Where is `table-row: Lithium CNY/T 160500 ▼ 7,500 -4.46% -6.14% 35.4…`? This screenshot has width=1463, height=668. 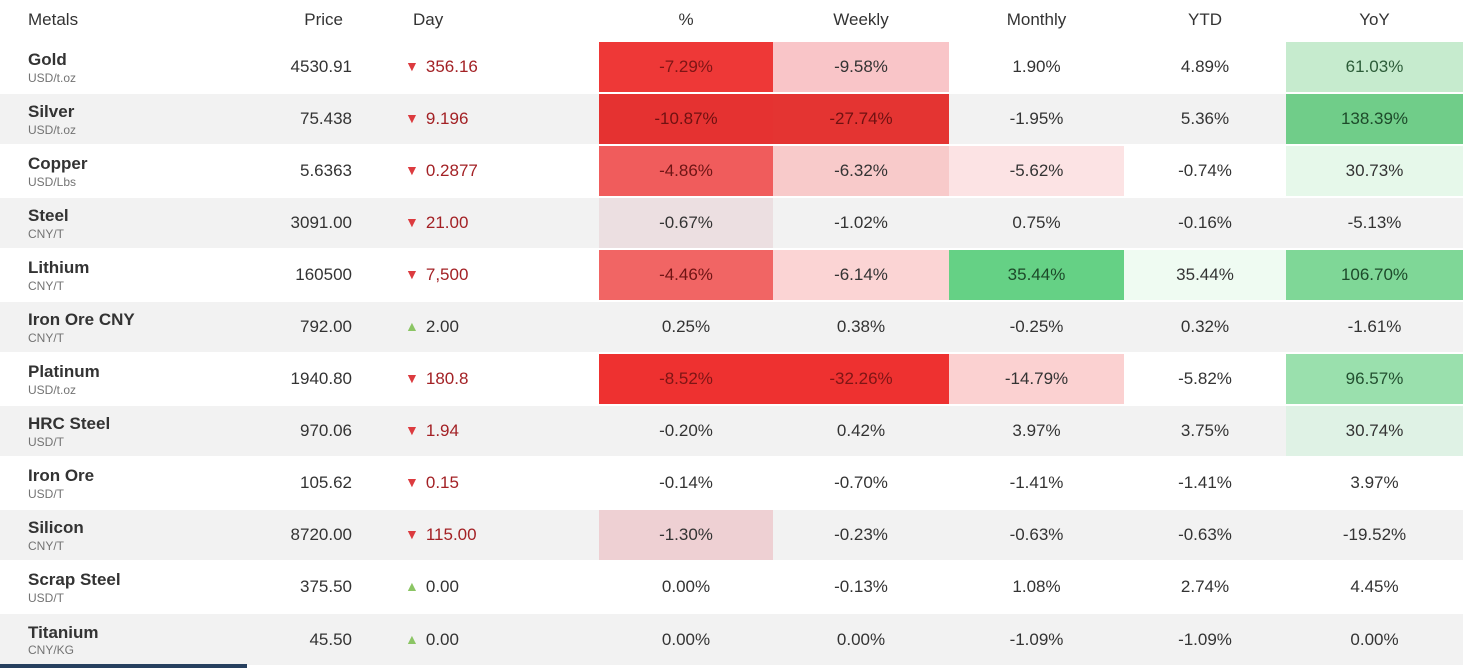
table-row: Lithium CNY/T 160500 ▼ 7,500 -4.46% -6.14% 35.4… is located at coordinates (731, 274).